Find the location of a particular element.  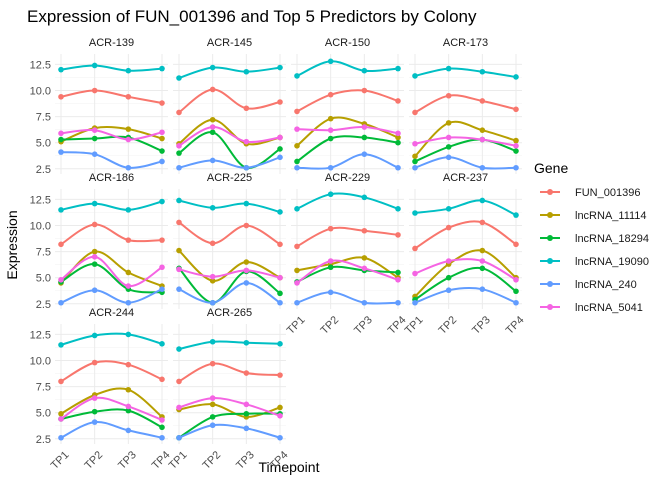

x-tick-label: TP3 is located at coordinates (245, 460).